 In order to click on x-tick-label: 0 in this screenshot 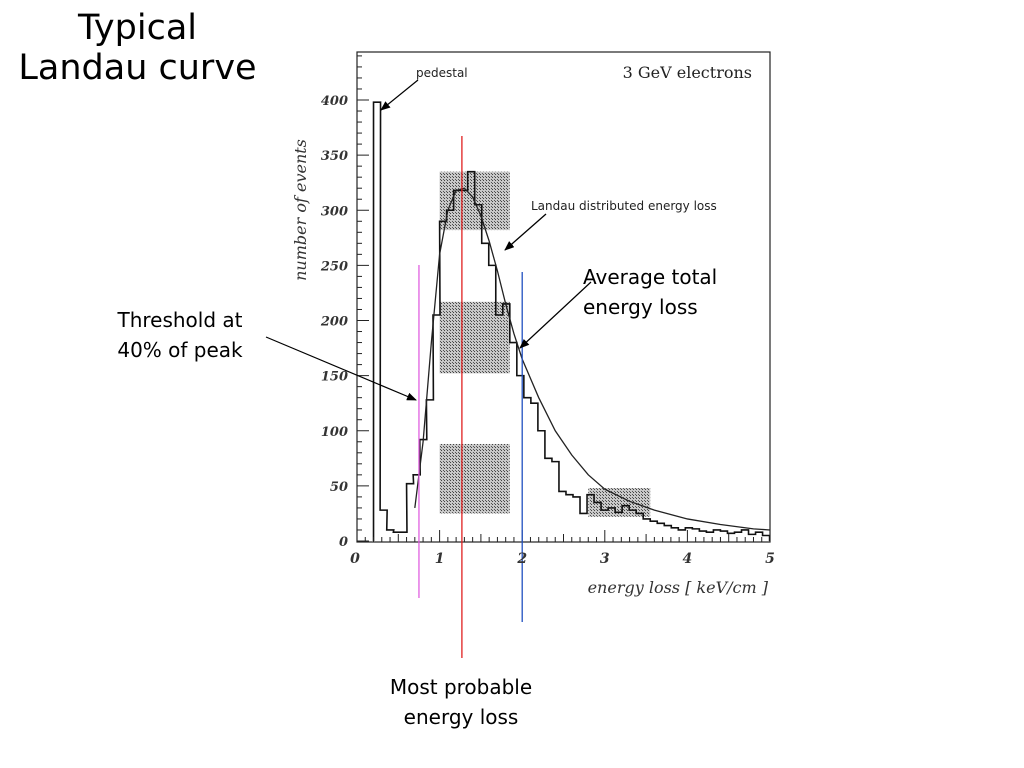, I will do `click(355, 559)`.